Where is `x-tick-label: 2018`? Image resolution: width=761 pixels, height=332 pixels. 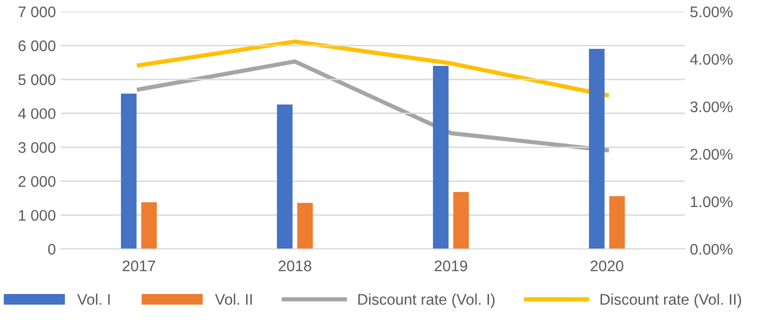 x-tick-label: 2018 is located at coordinates (295, 266).